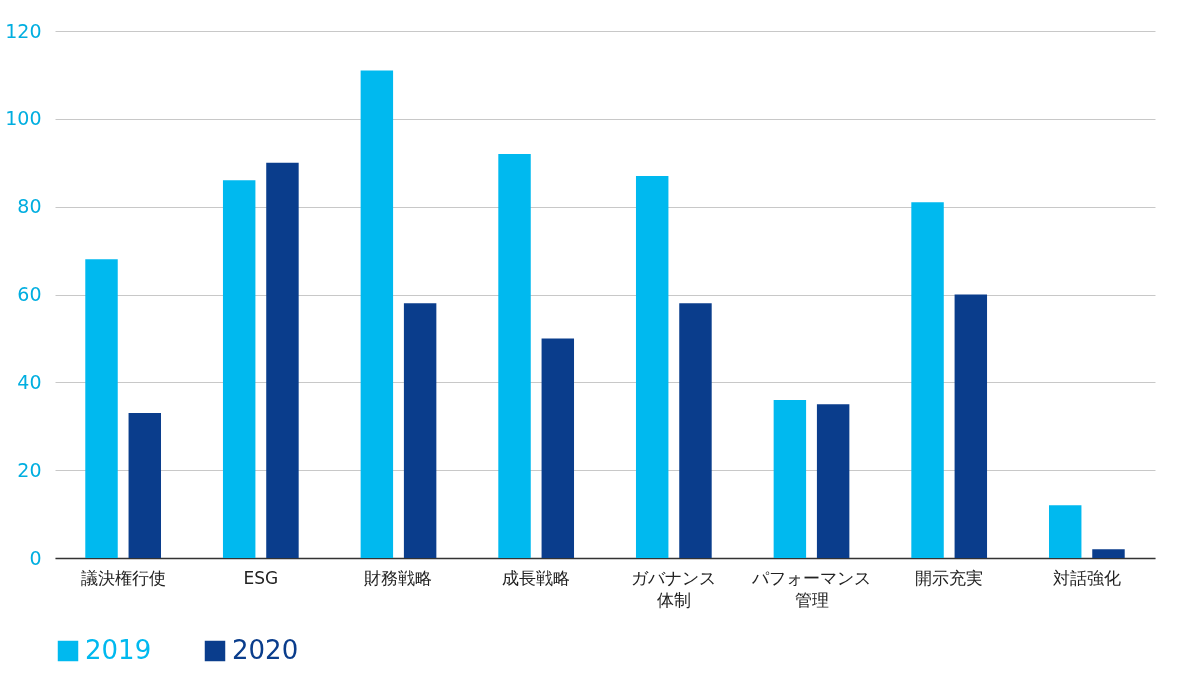 This screenshot has height=673, width=1187. What do you see at coordinates (23, 118) in the screenshot?
I see `y-tick-label: 100` at bounding box center [23, 118].